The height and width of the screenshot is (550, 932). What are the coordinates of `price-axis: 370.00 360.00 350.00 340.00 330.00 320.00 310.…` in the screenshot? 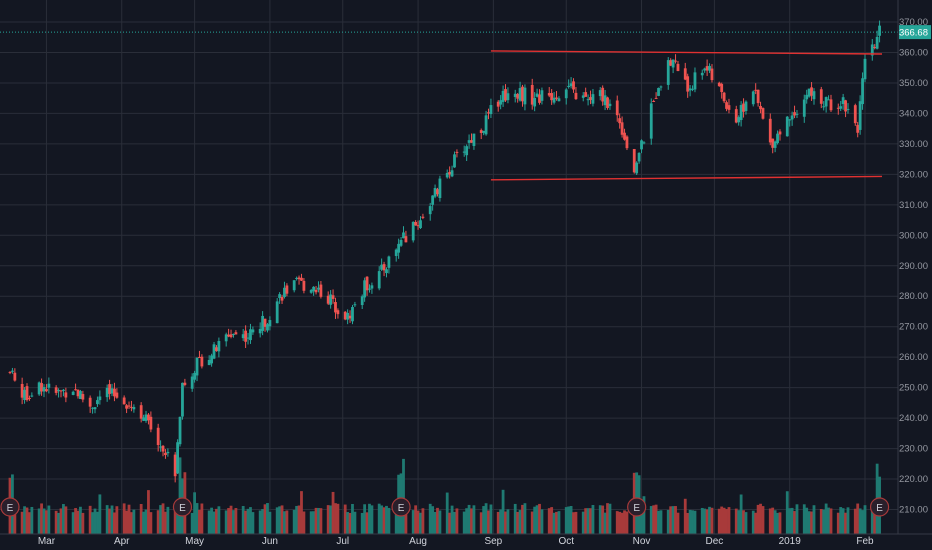 It's located at (914, 275).